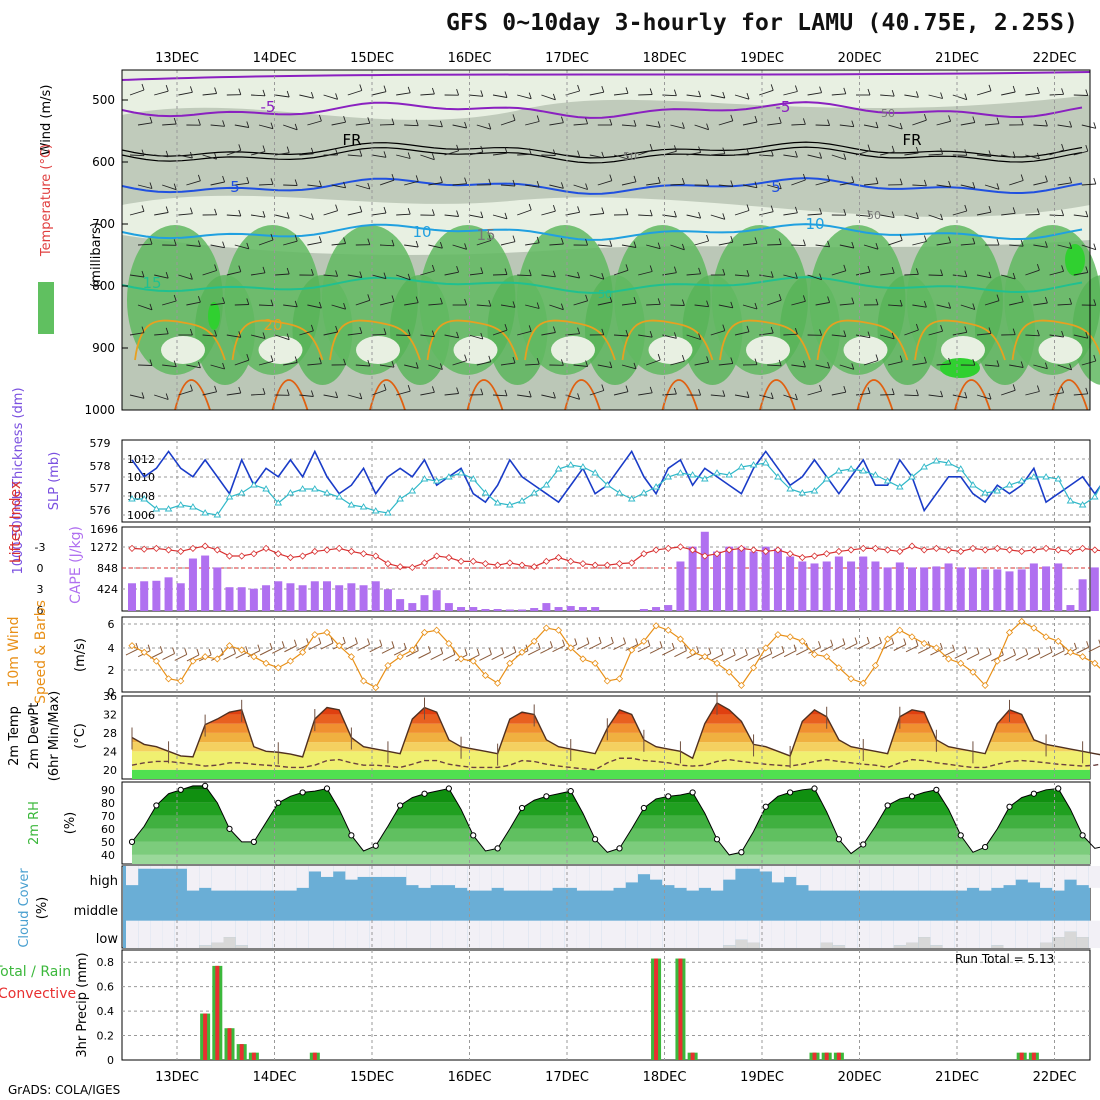 This screenshot has height=1100, width=1100. Describe the element at coordinates (602, 155) in the screenshot. I see `isotherm-freezing` at that location.